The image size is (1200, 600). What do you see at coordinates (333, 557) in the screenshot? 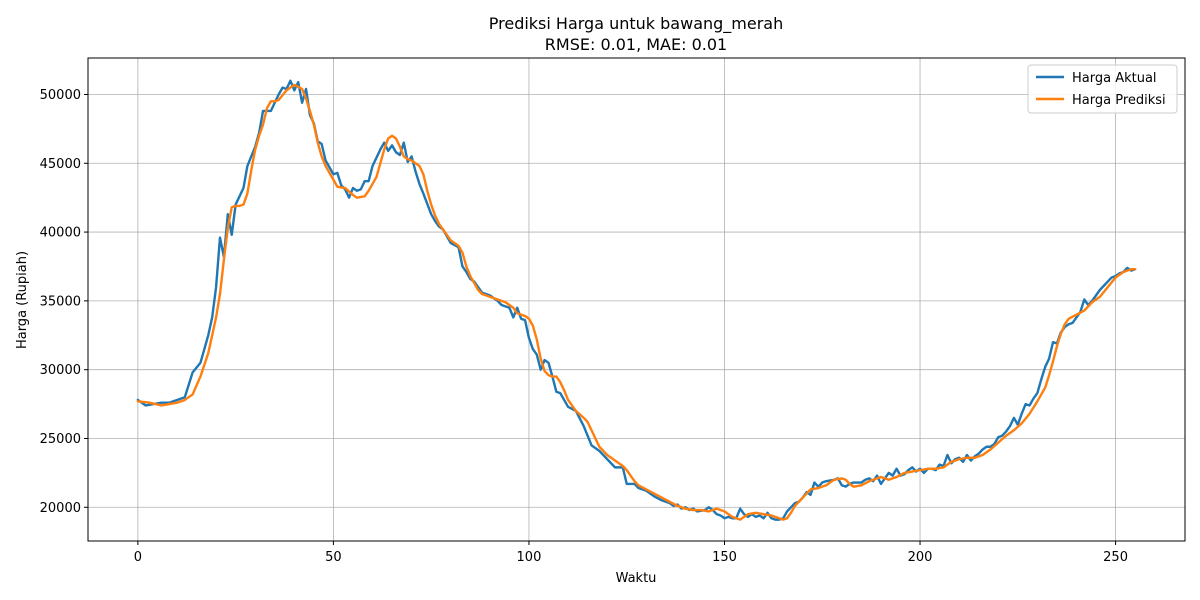
I see `x-tick-label: 50` at bounding box center [333, 557].